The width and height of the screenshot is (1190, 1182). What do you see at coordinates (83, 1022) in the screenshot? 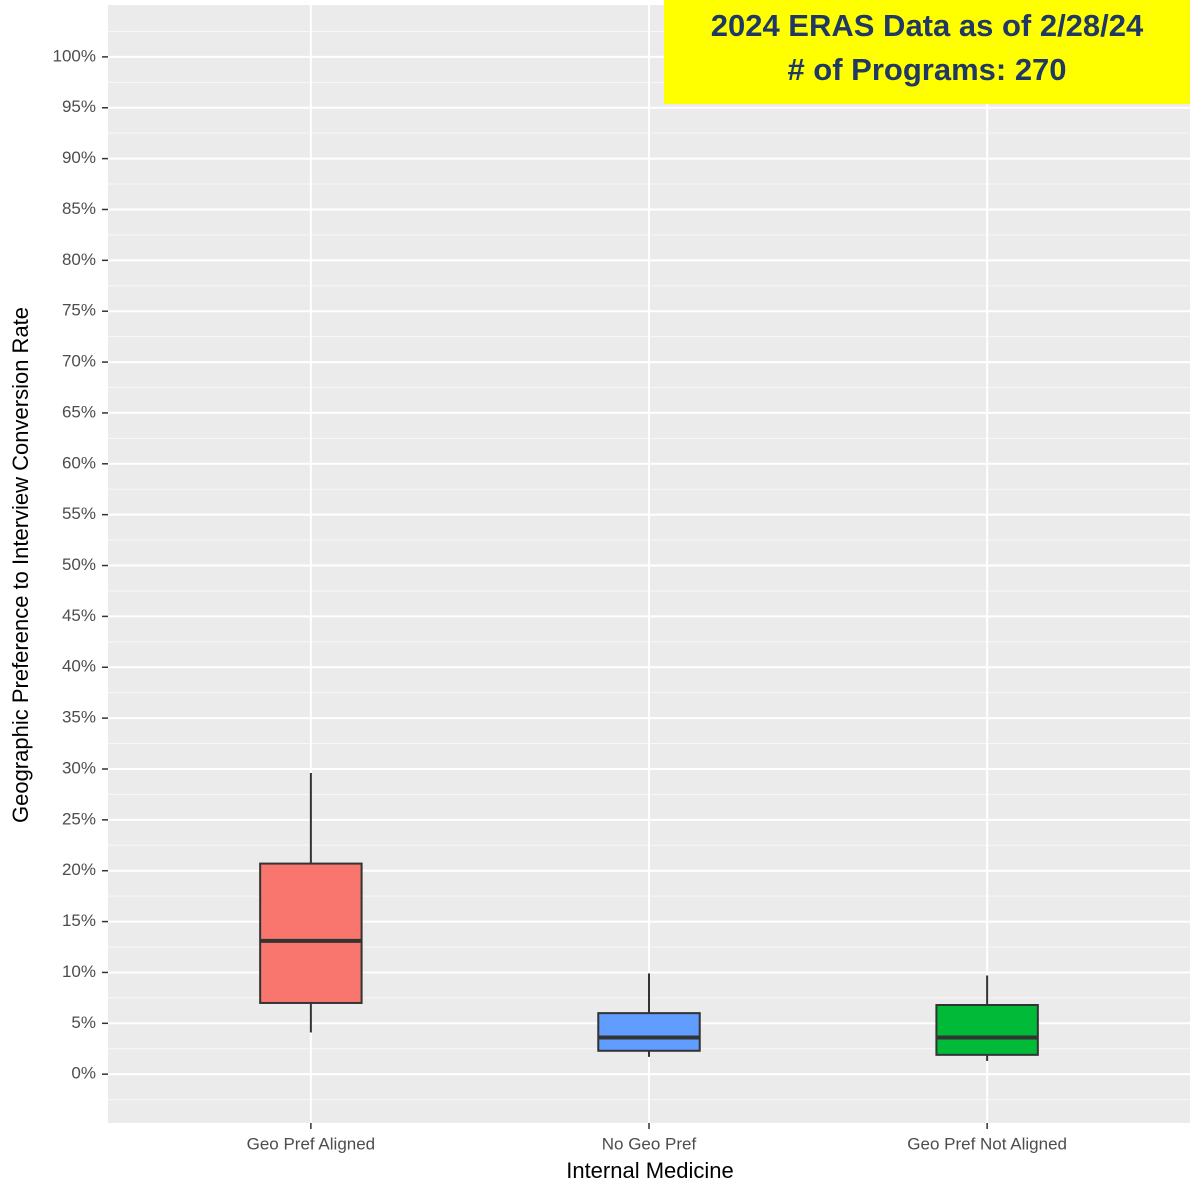
I see `y-tick-label: 5%` at bounding box center [83, 1022].